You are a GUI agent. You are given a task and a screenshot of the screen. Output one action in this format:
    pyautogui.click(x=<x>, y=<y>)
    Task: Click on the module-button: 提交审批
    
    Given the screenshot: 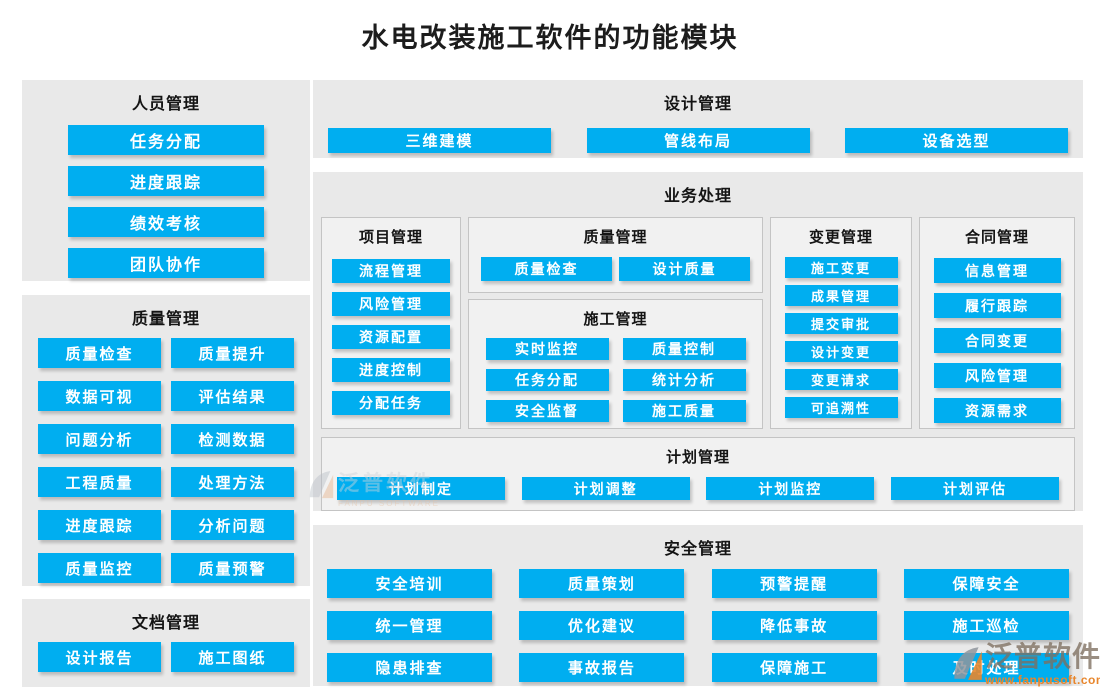 What is the action you would take?
    pyautogui.click(x=841, y=323)
    